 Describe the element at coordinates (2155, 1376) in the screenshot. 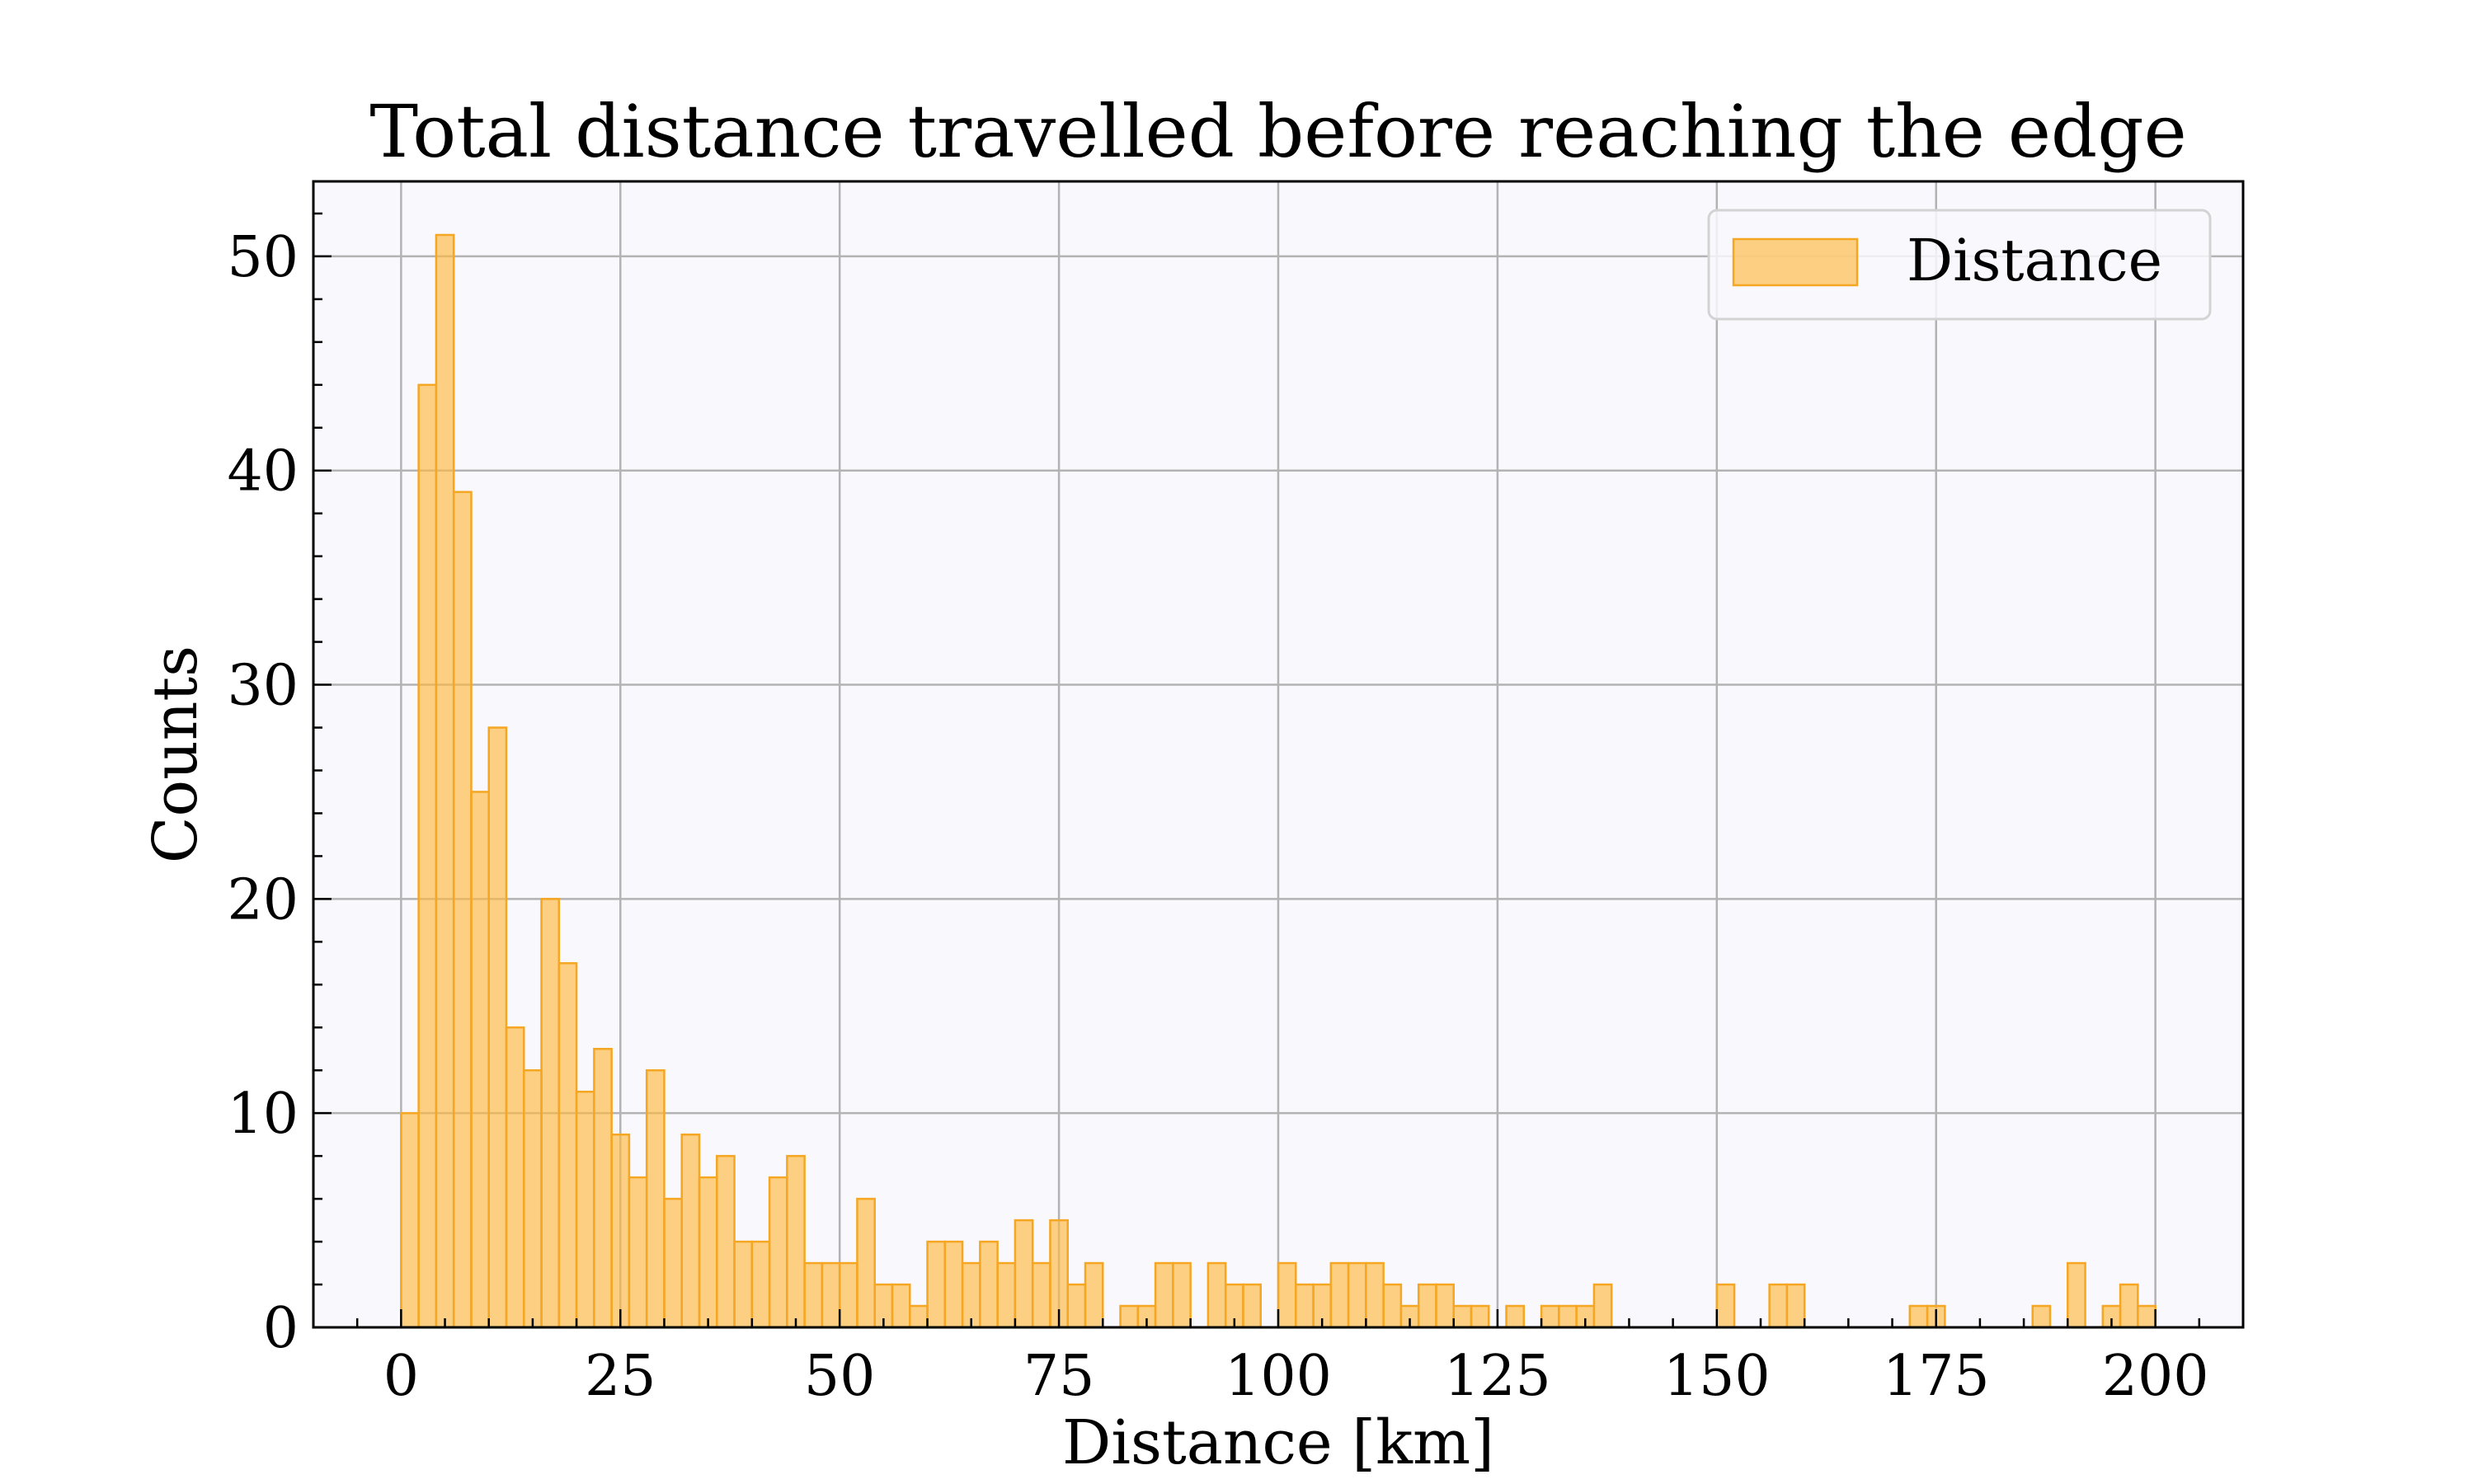

I see `x-tick-label: 200` at that location.